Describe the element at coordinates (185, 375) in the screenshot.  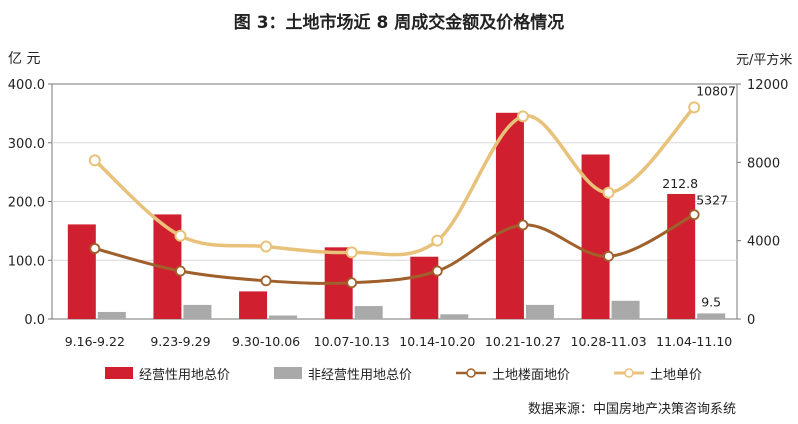
I see `legend-label-operating: 经营性用地总价` at that location.